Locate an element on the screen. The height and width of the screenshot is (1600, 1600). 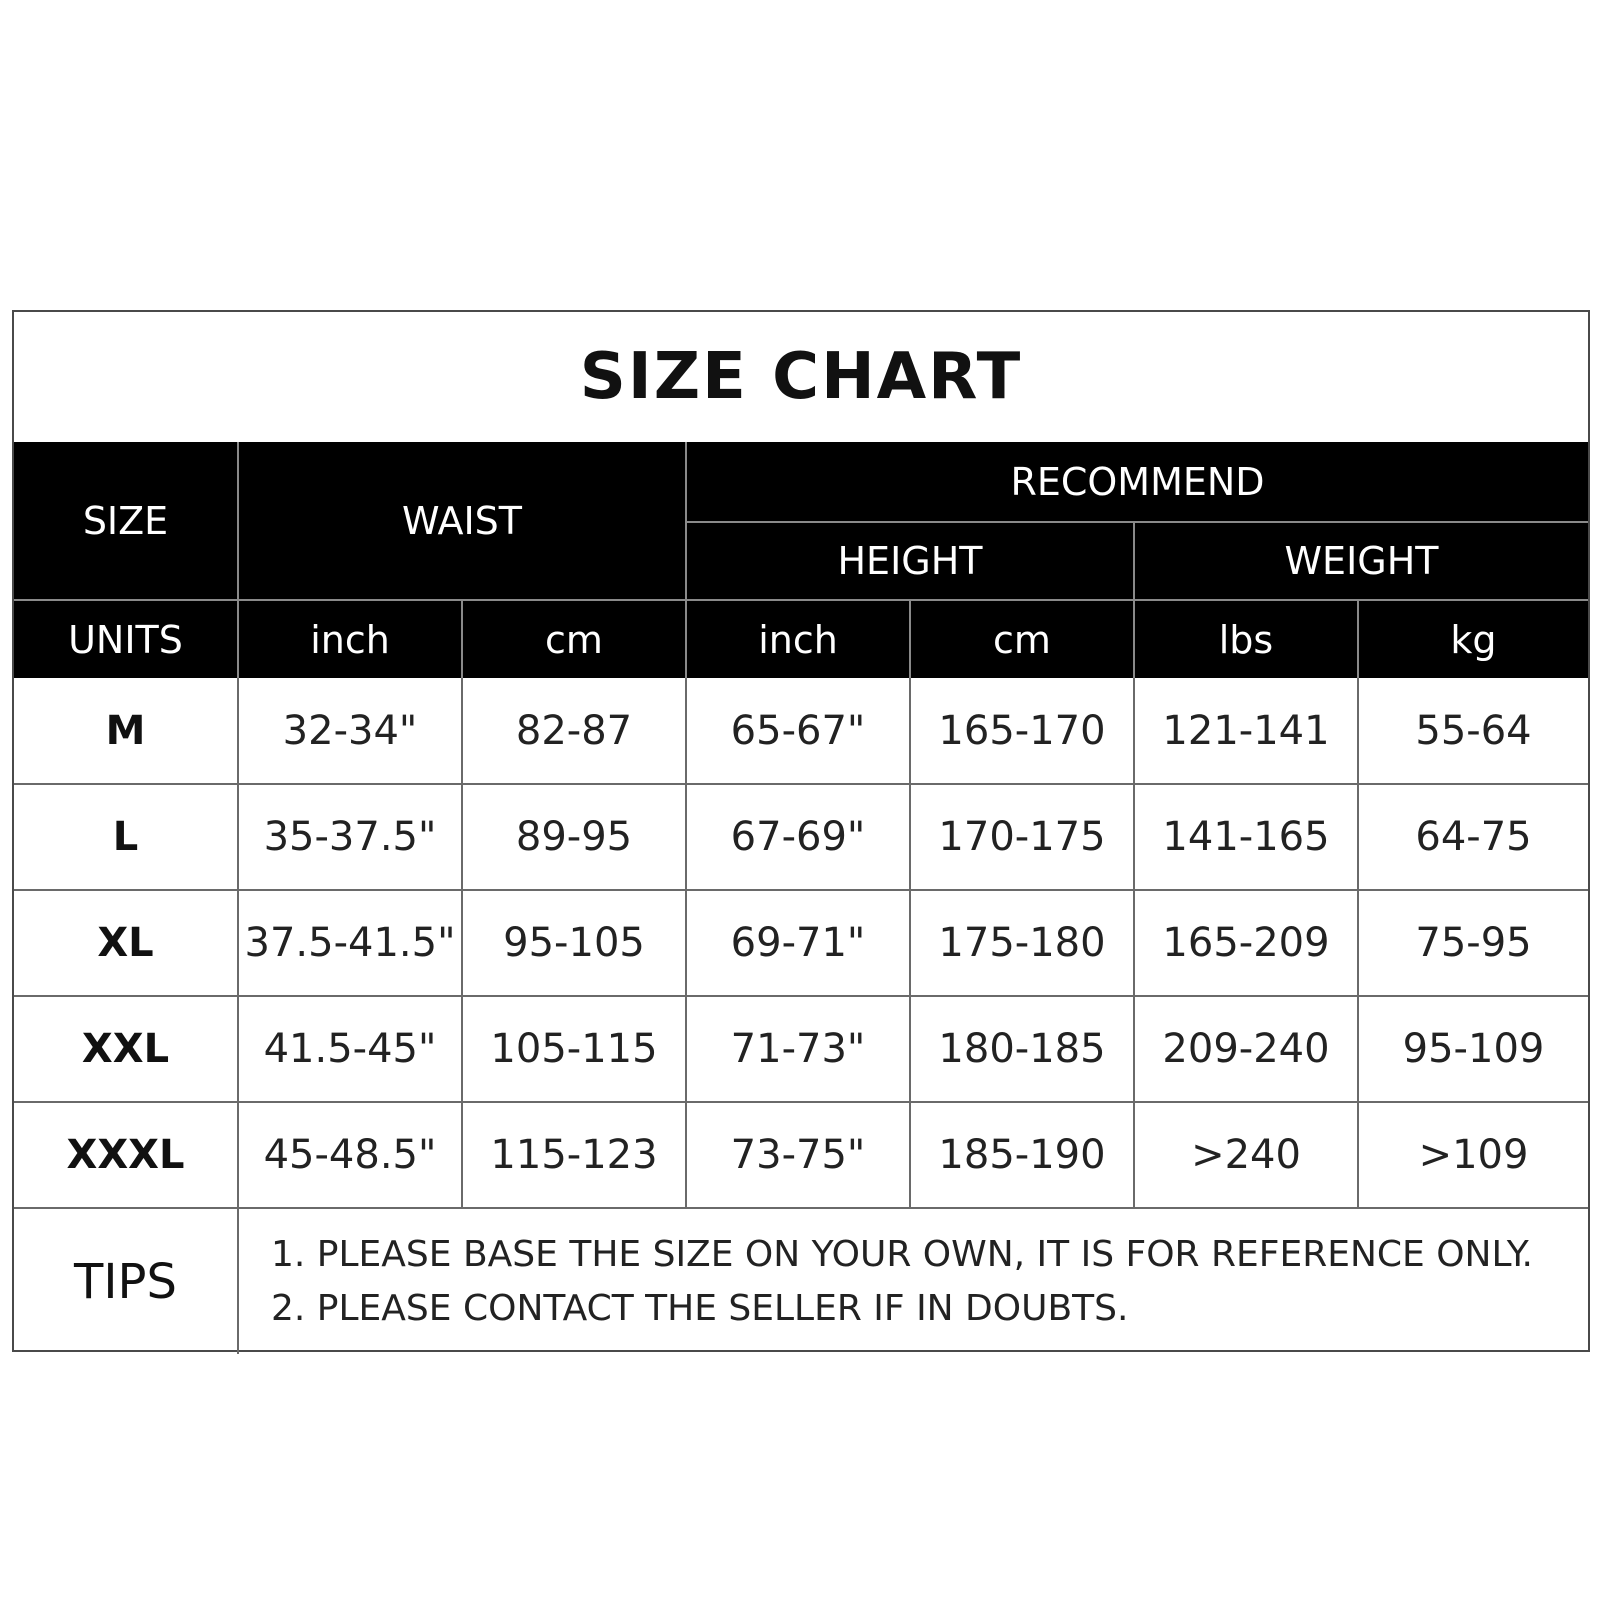
waist-inch-cell: 32-34" is located at coordinates (350, 731).